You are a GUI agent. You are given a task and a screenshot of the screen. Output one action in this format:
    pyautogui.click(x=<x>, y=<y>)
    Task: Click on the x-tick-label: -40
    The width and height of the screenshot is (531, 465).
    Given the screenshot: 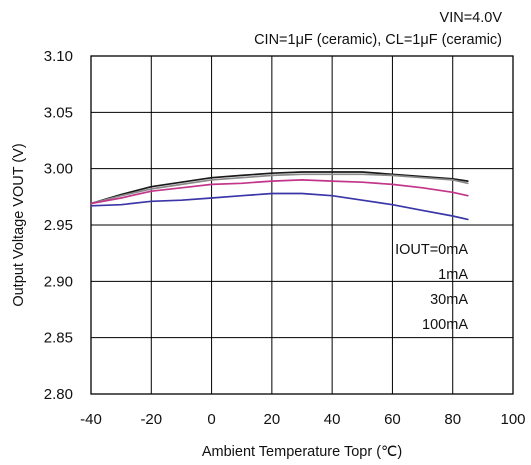 What is the action you would take?
    pyautogui.click(x=91, y=419)
    